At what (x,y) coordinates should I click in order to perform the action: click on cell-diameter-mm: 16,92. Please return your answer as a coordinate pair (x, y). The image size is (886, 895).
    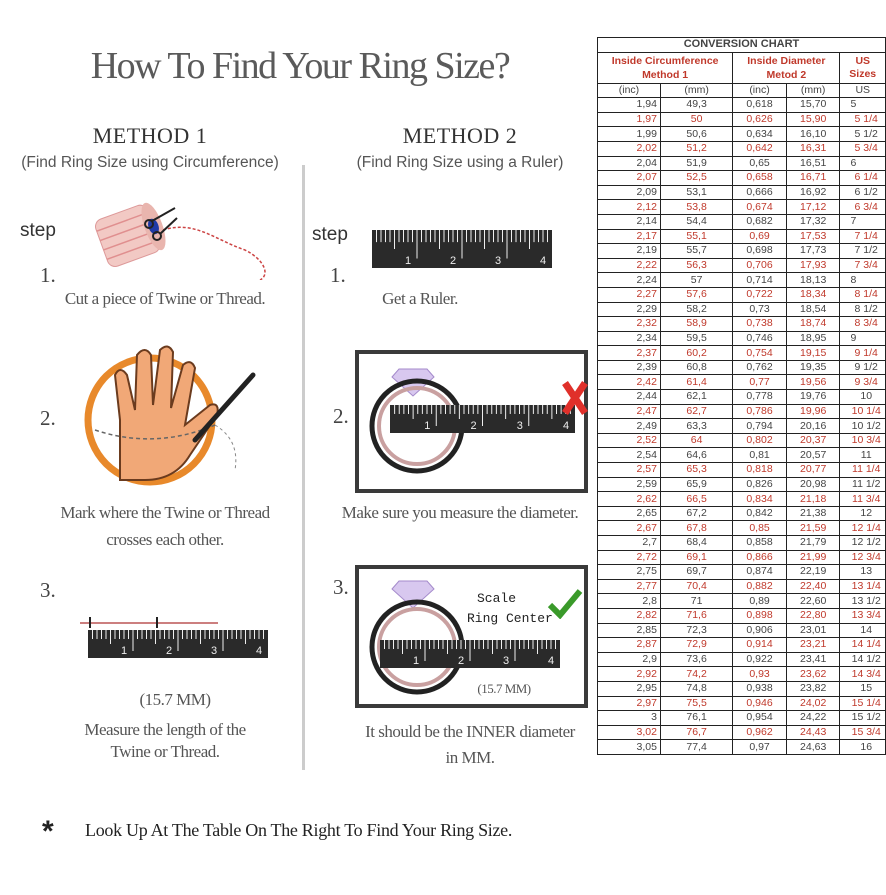
    Looking at the image, I should click on (813, 192).